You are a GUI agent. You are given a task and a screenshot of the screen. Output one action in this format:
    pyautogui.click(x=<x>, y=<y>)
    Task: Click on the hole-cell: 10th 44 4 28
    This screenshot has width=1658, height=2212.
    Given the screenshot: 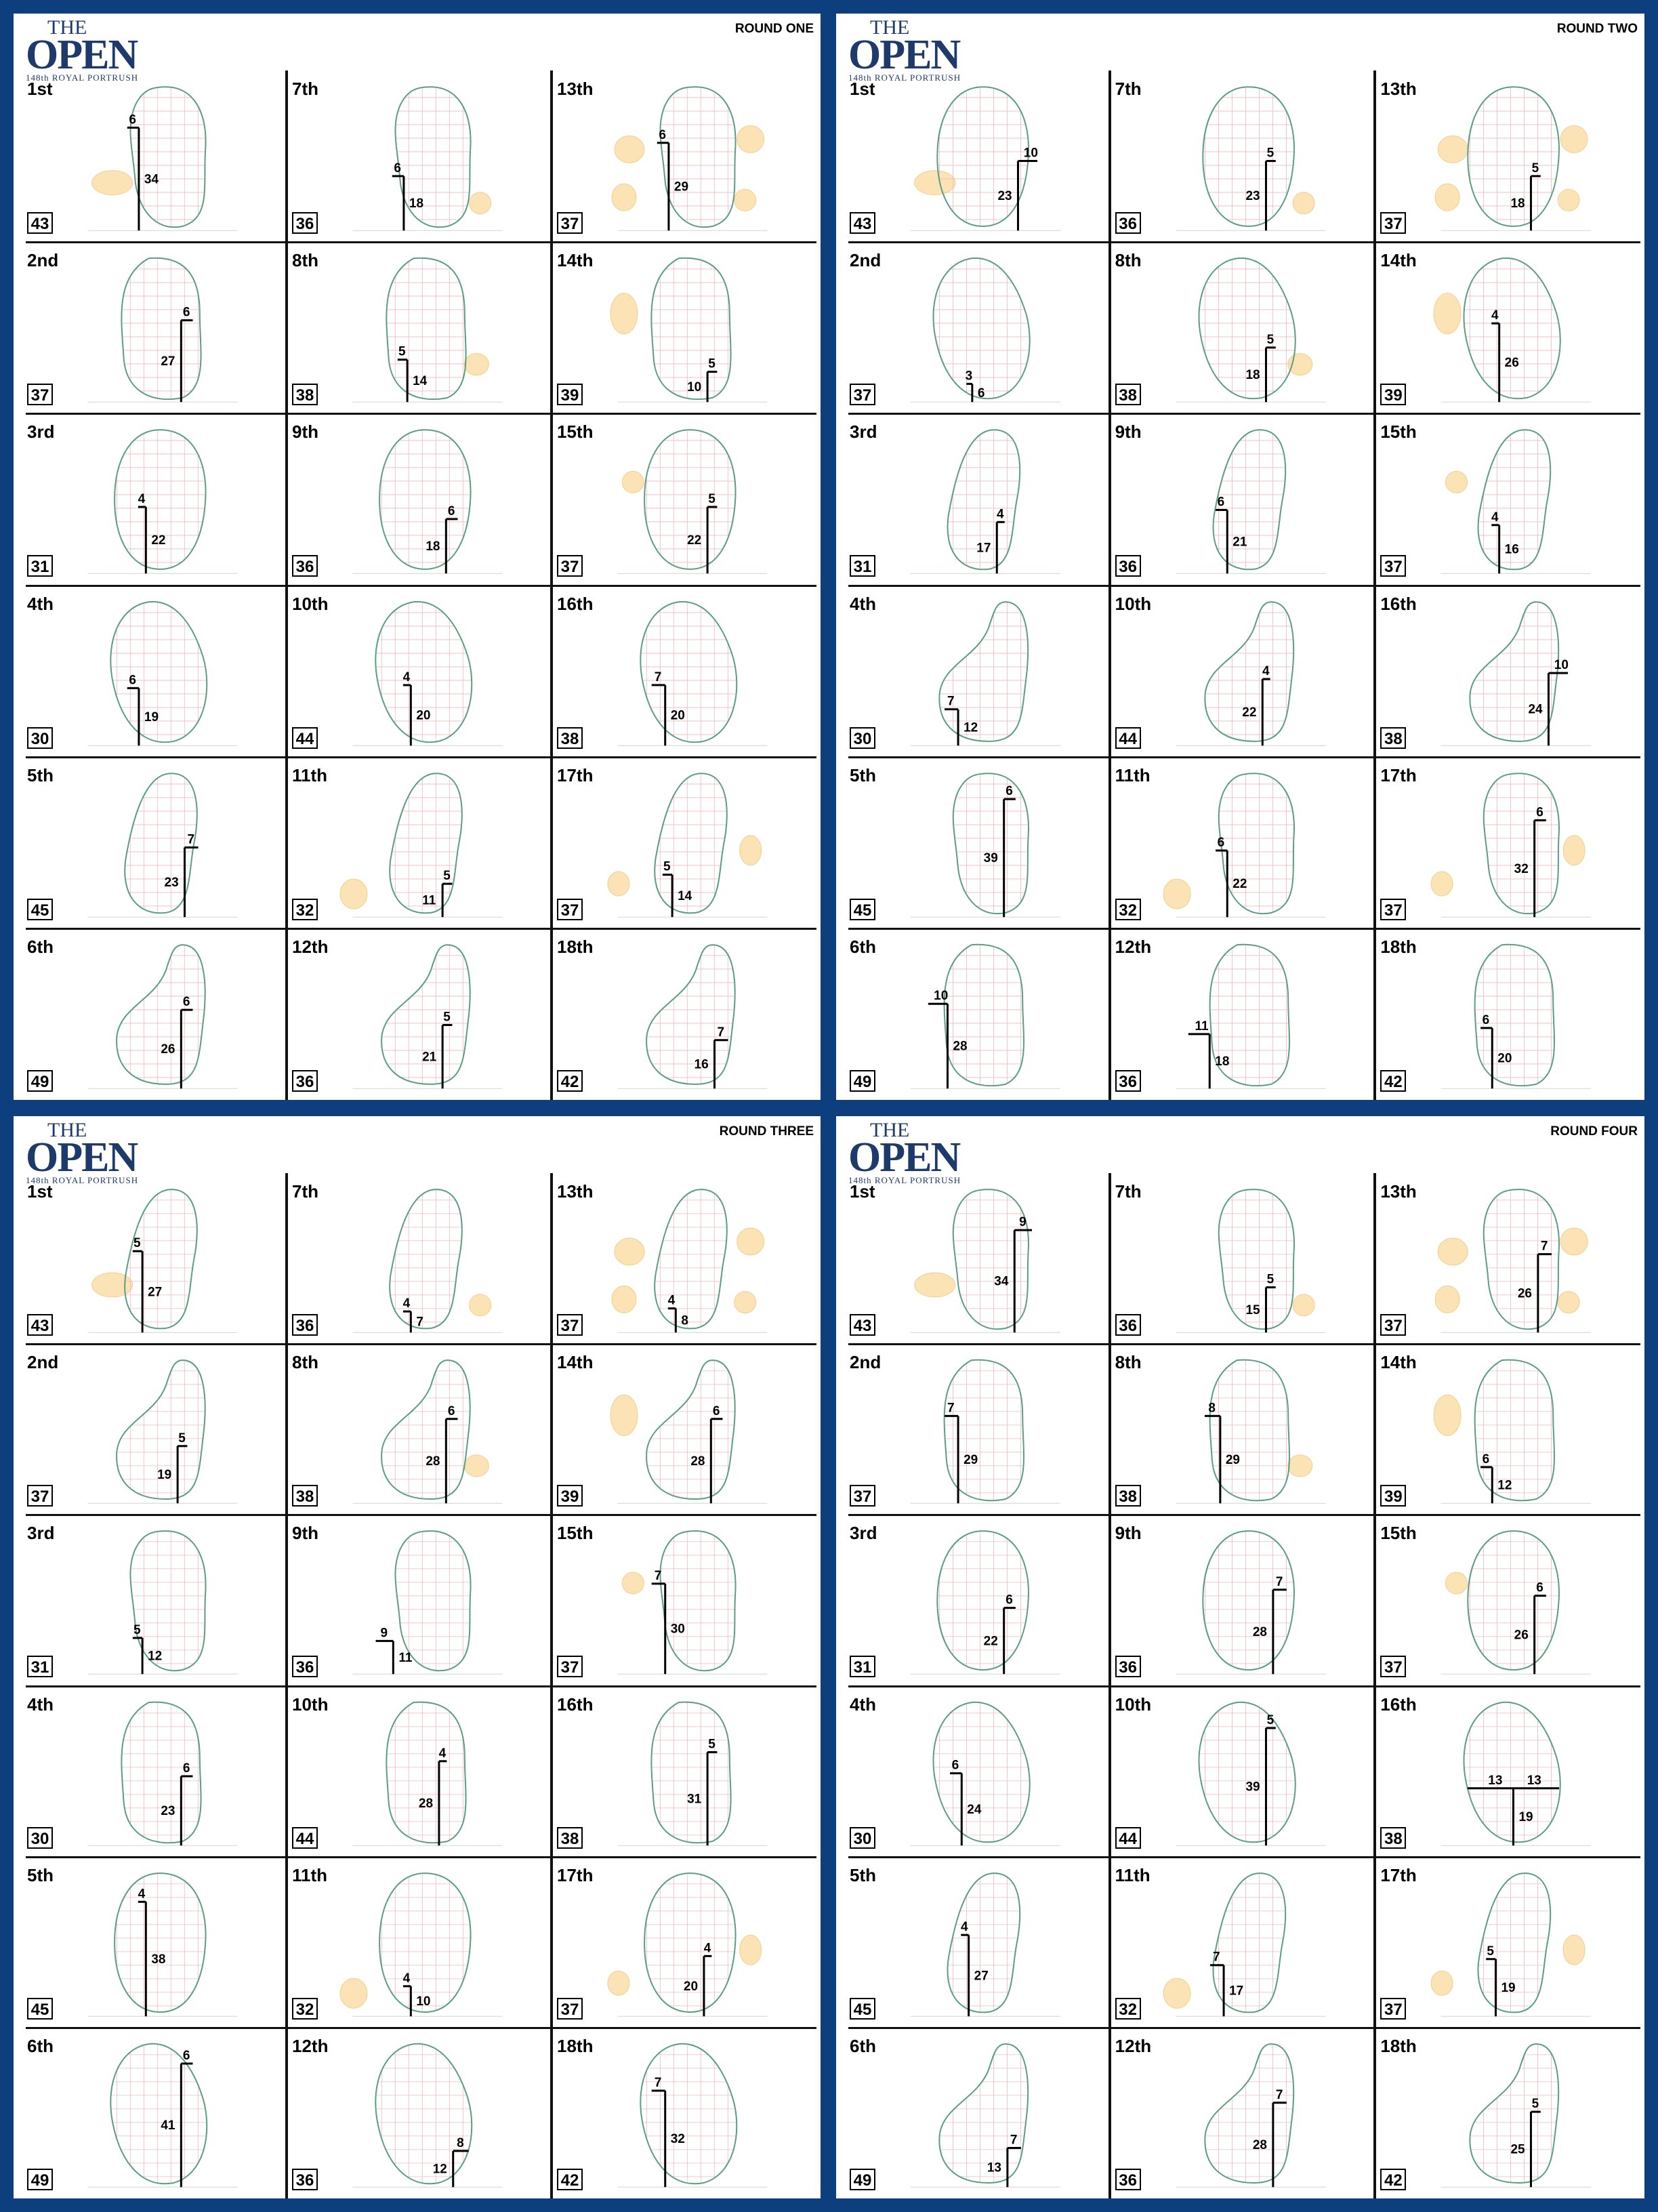 What is the action you would take?
    pyautogui.click(x=420, y=1770)
    